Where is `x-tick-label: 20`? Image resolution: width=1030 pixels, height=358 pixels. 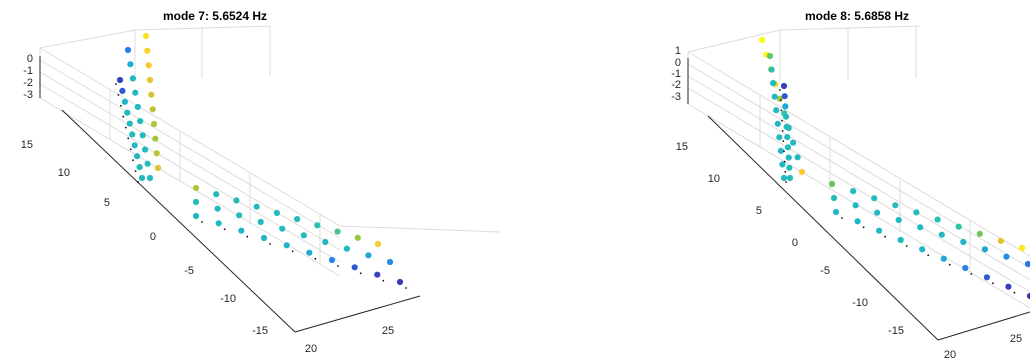 x-tick-label: 20 is located at coordinates (950, 353).